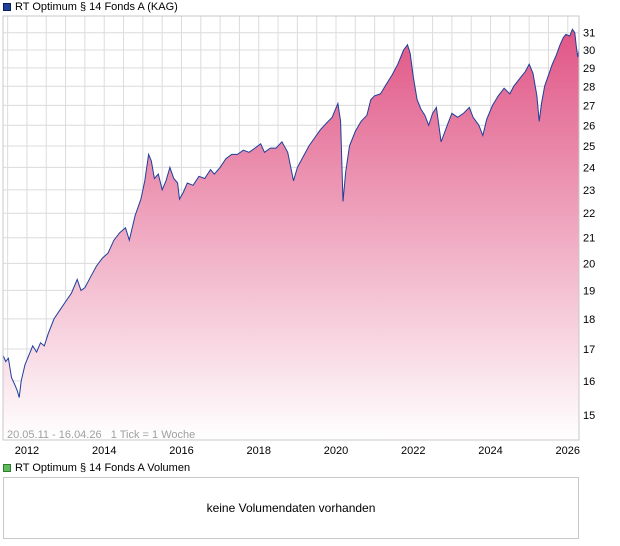 The height and width of the screenshot is (546, 620). Describe the element at coordinates (589, 69) in the screenshot. I see `y-tick-label: 29` at that location.